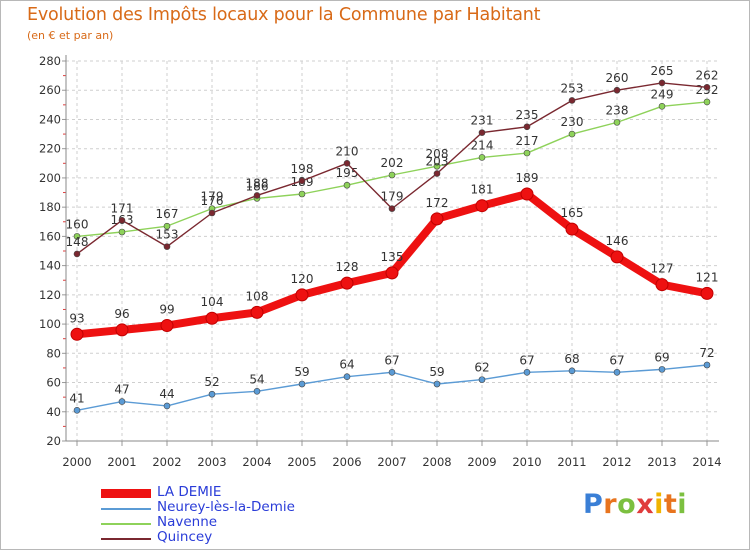 The height and width of the screenshot is (550, 750). I want to click on x-tick-label: 2014, so click(706, 462).